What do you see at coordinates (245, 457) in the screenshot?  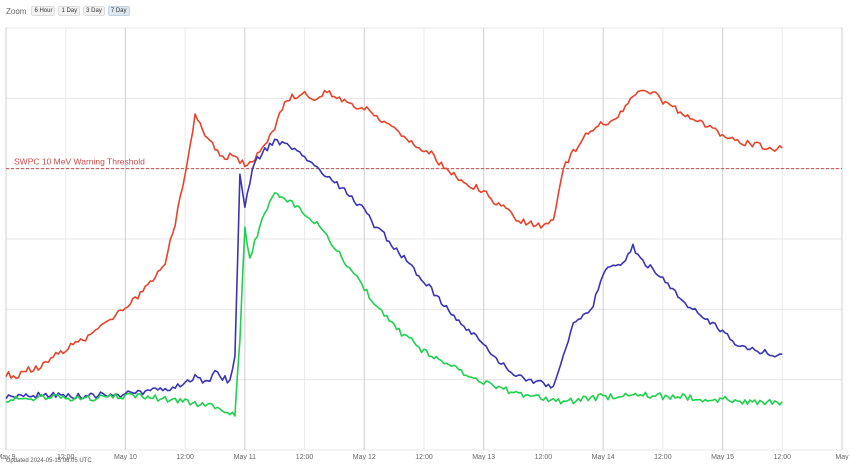 I see `x-tick-label: May 11` at bounding box center [245, 457].